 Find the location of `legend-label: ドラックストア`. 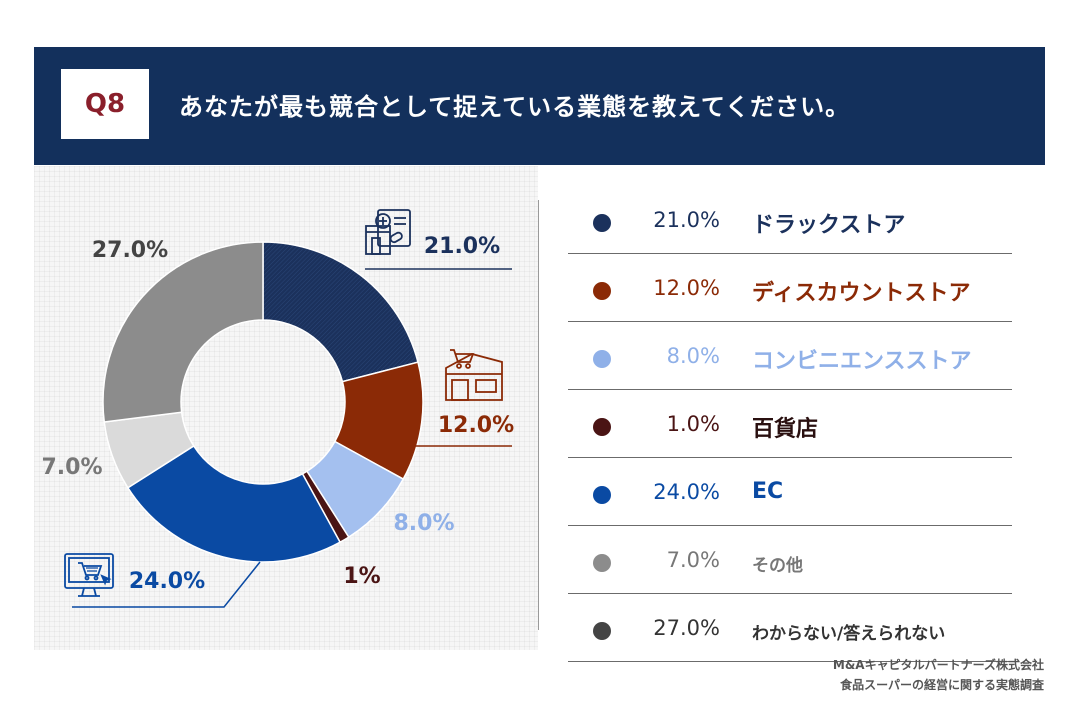

legend-label: ドラックストア is located at coordinates (829, 225).